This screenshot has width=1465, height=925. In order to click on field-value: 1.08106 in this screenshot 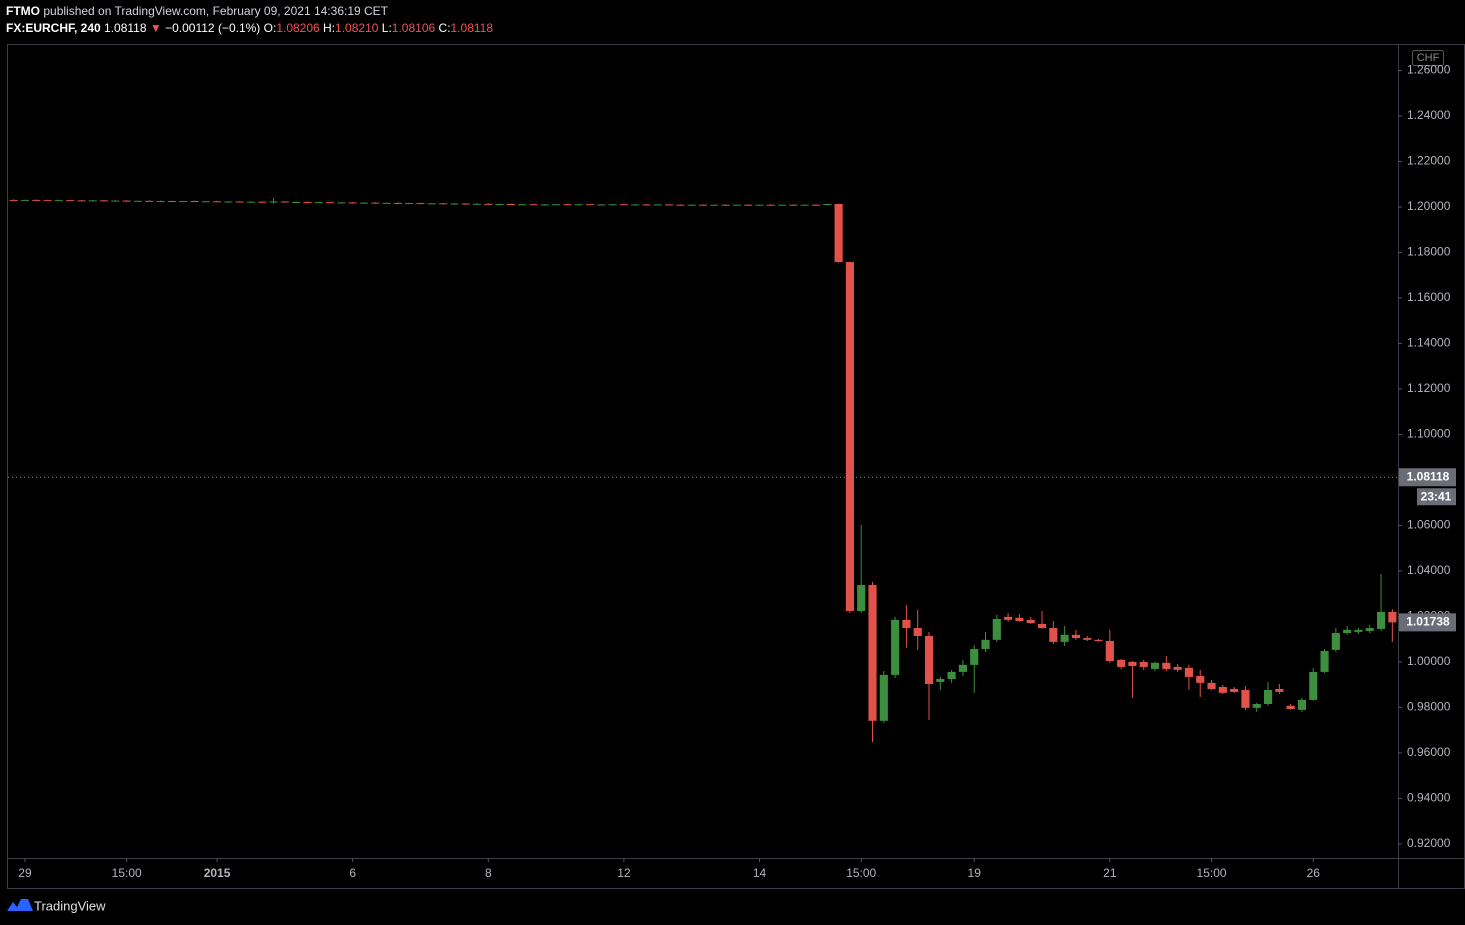, I will do `click(414, 28)`.